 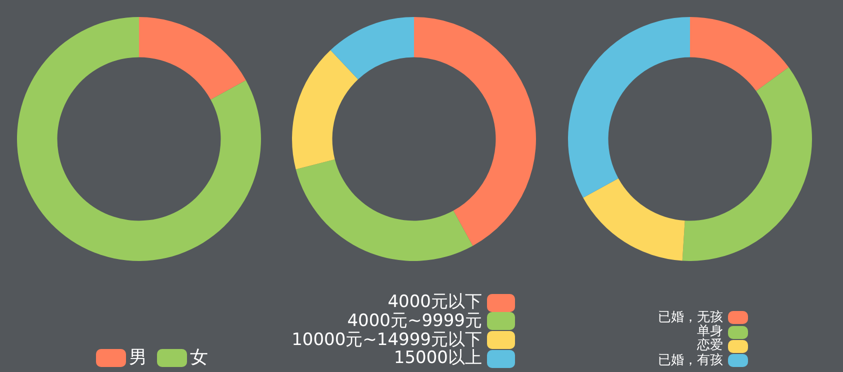 What do you see at coordinates (138, 357) in the screenshot?
I see `legend-label: 男` at bounding box center [138, 357].